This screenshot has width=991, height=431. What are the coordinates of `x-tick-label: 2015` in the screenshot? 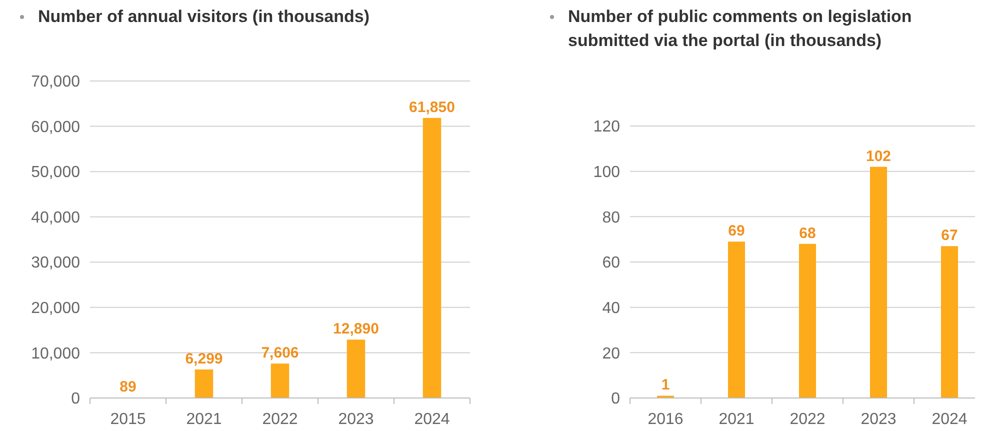 It's located at (128, 419).